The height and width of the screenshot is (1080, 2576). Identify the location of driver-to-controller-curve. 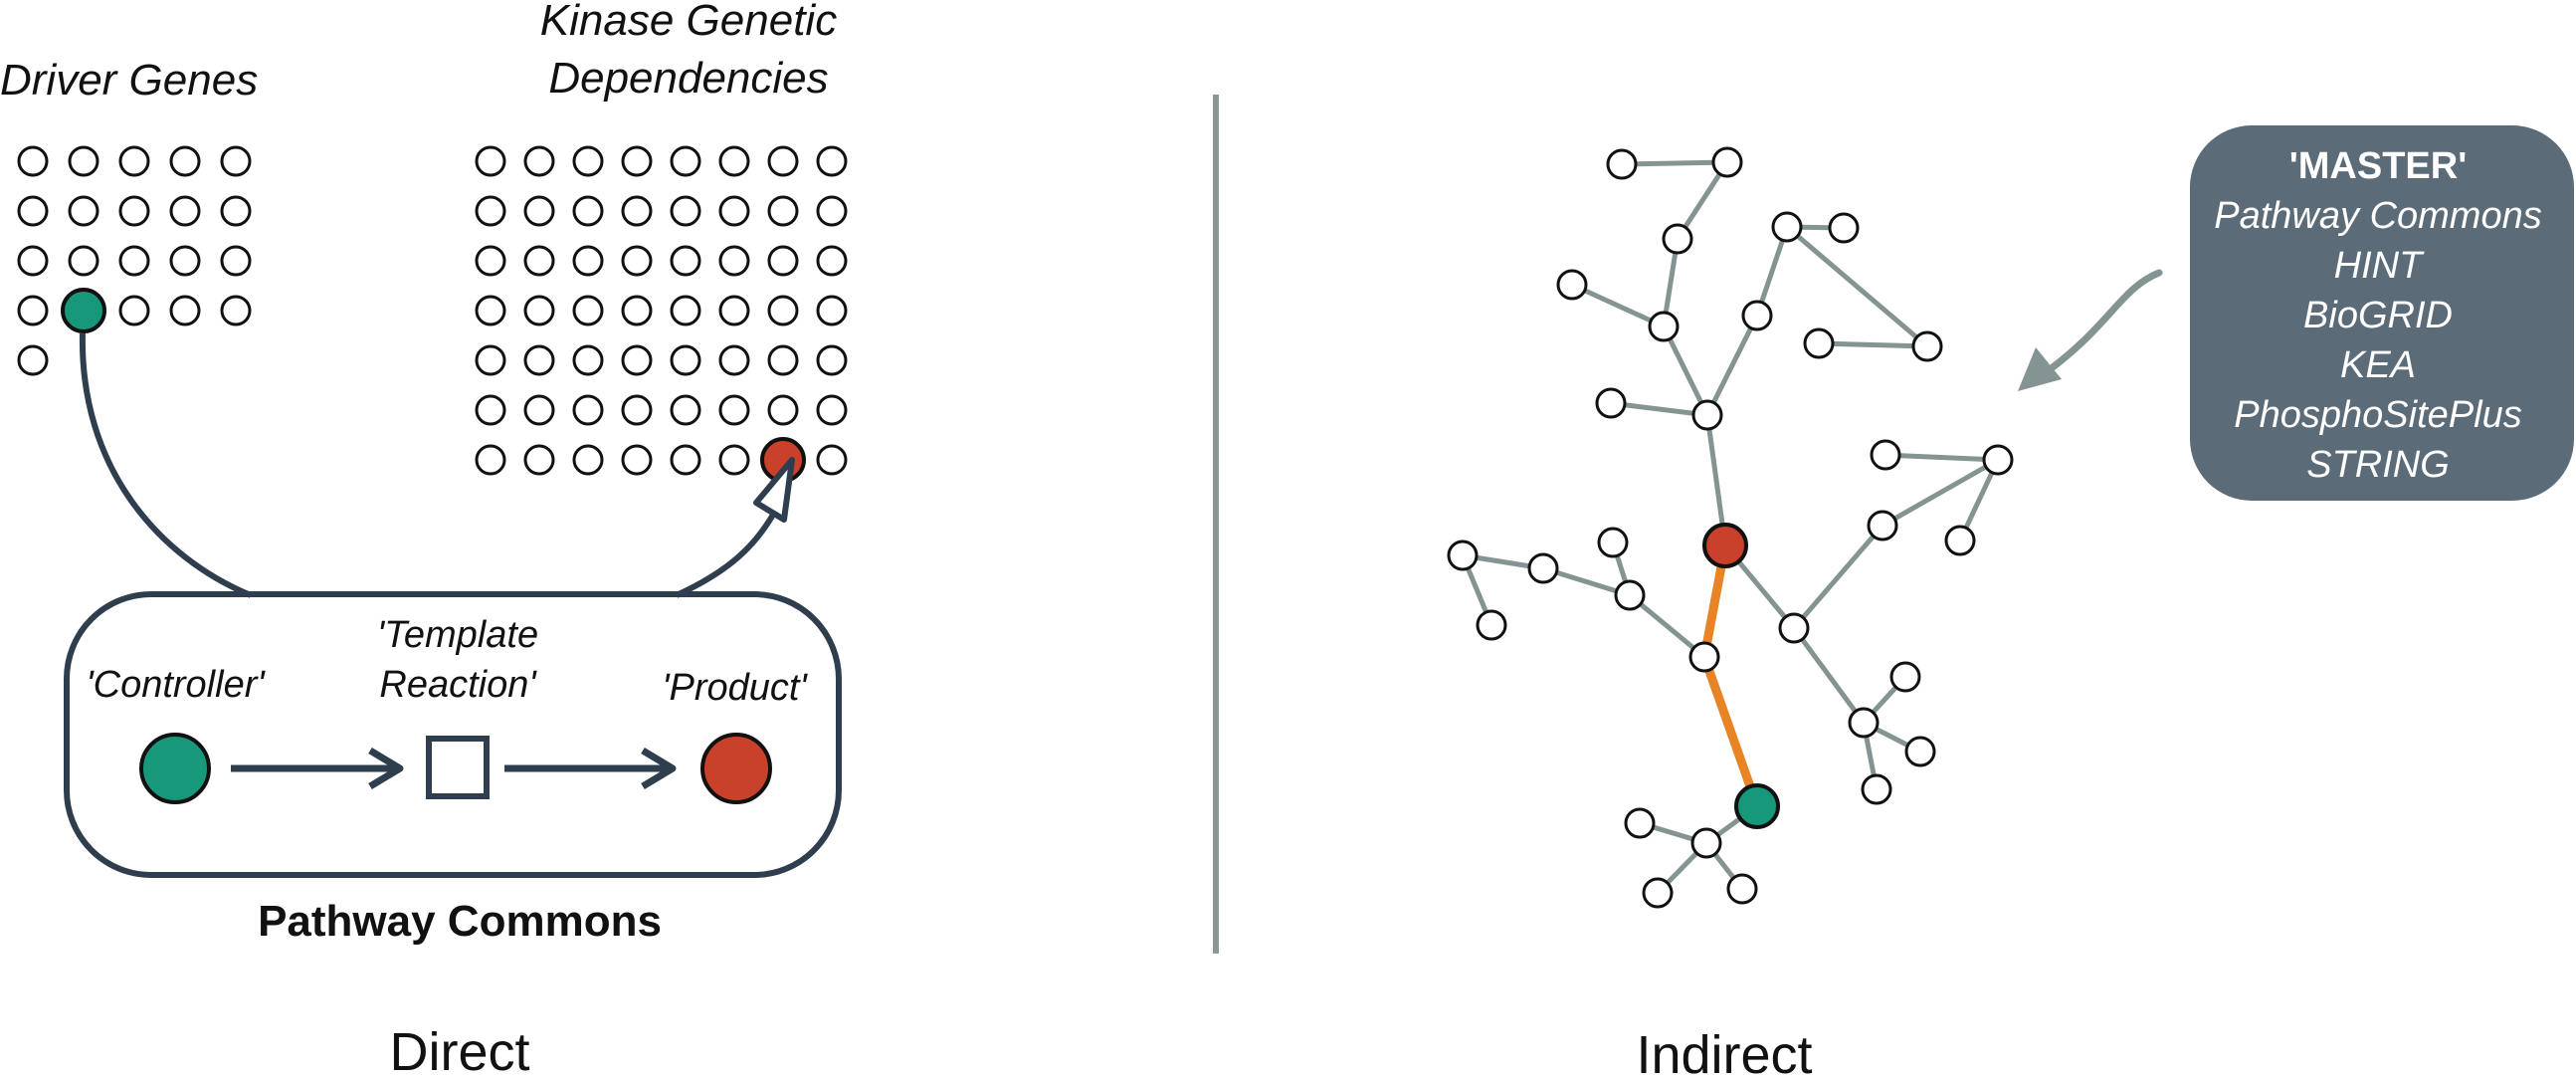
(166, 465).